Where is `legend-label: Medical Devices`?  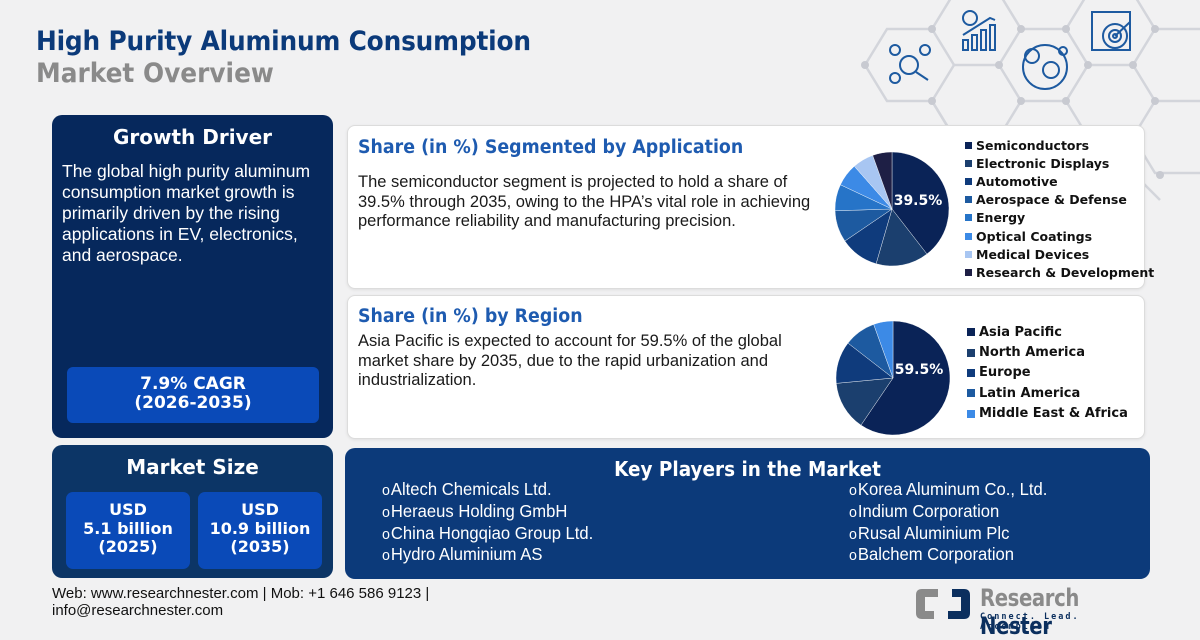
legend-label: Medical Devices is located at coordinates (1033, 254).